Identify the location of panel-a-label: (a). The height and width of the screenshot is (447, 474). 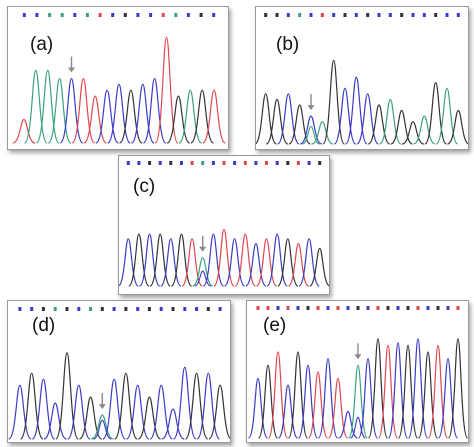
(42, 44).